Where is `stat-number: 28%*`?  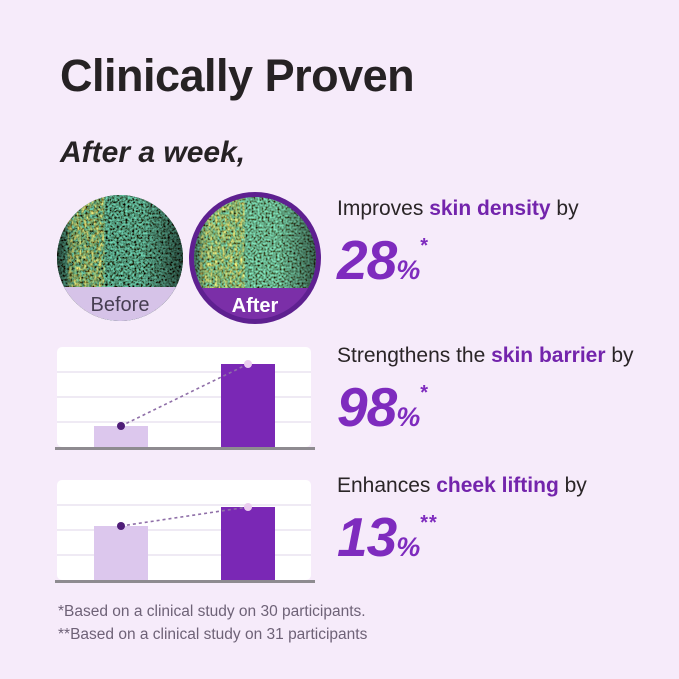 stat-number: 28%* is located at coordinates (504, 260).